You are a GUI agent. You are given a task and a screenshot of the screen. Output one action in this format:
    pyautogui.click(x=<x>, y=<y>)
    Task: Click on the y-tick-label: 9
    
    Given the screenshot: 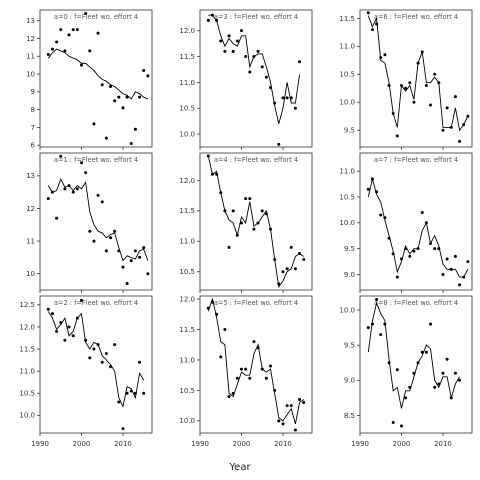 What is the action you would take?
    pyautogui.click(x=33, y=92)
    